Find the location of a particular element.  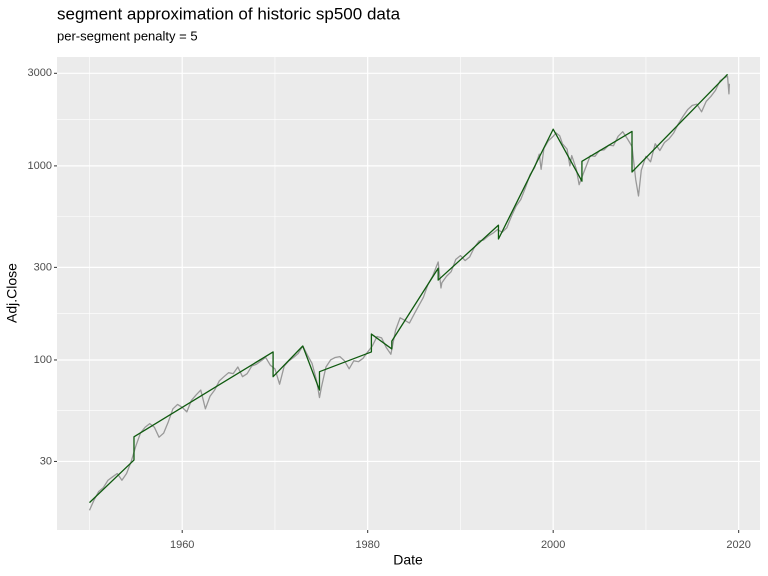

x-axis-title: Date is located at coordinates (408, 560).